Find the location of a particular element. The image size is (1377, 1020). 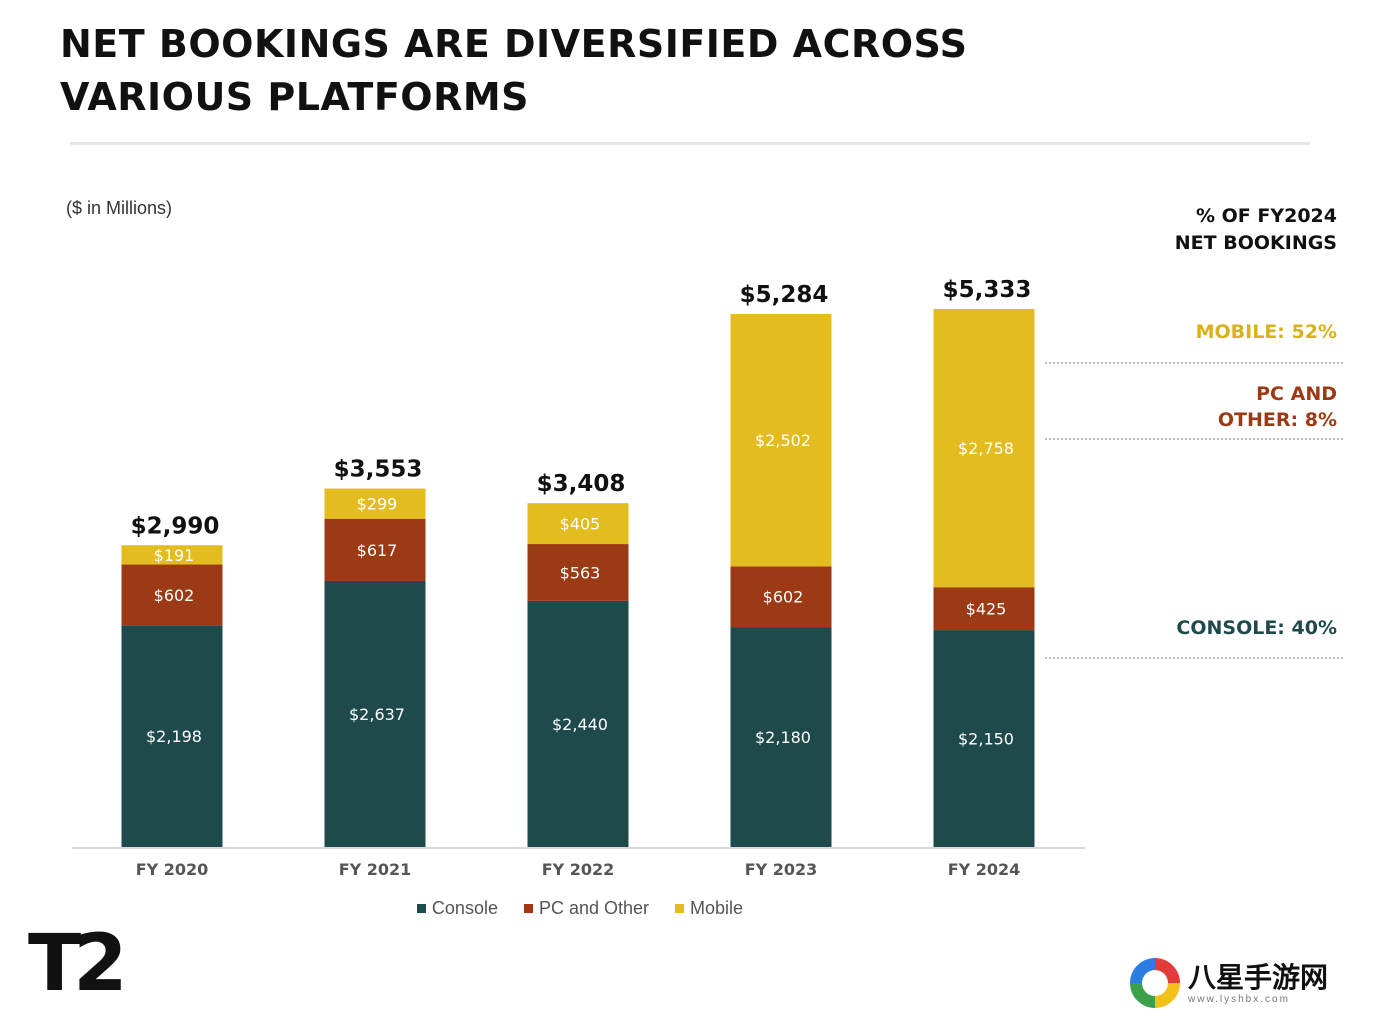

data-label-pc-5: $425 is located at coordinates (986, 609).